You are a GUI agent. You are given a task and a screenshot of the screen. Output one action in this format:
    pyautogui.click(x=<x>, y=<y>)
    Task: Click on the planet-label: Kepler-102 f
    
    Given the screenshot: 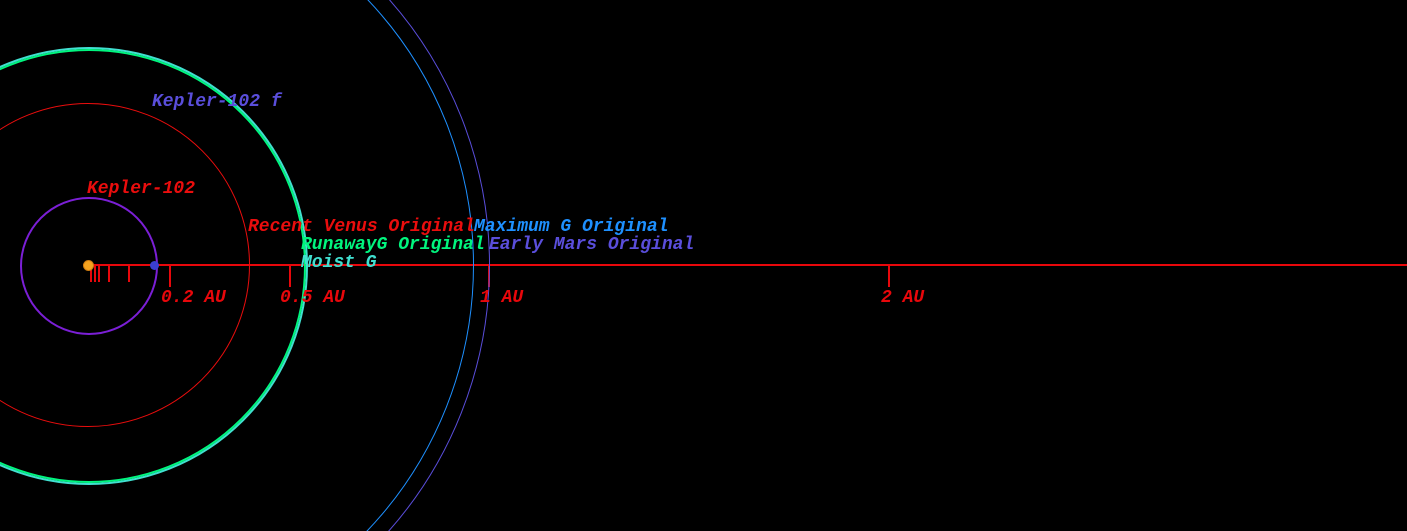 What is the action you would take?
    pyautogui.click(x=217, y=102)
    